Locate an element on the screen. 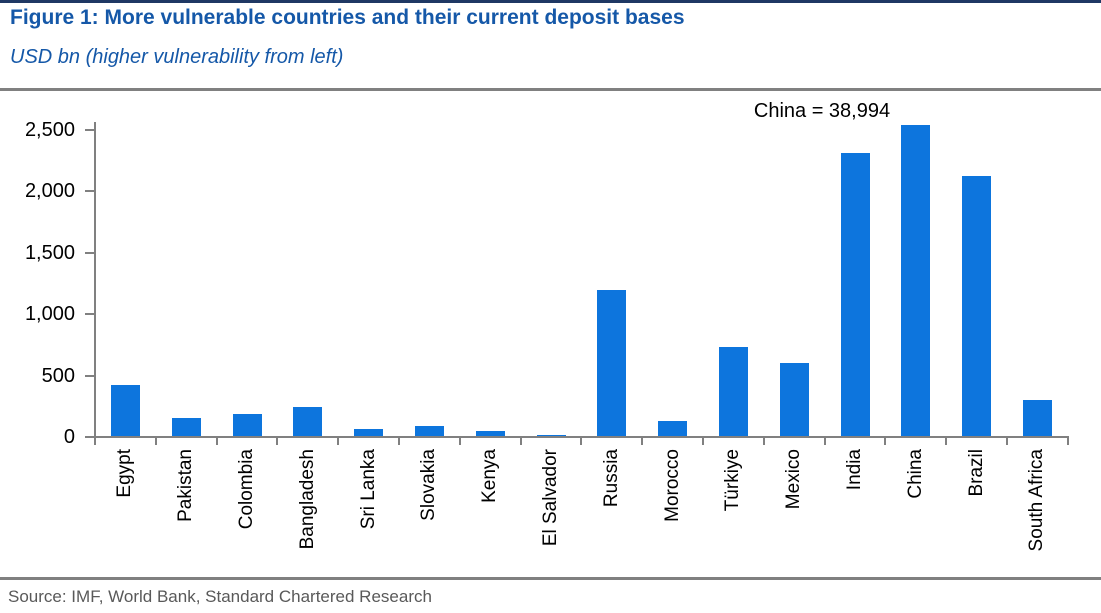 This screenshot has height=613, width=1101. x-axis-label-sri-lanka: Sri Lanka is located at coordinates (368, 489).